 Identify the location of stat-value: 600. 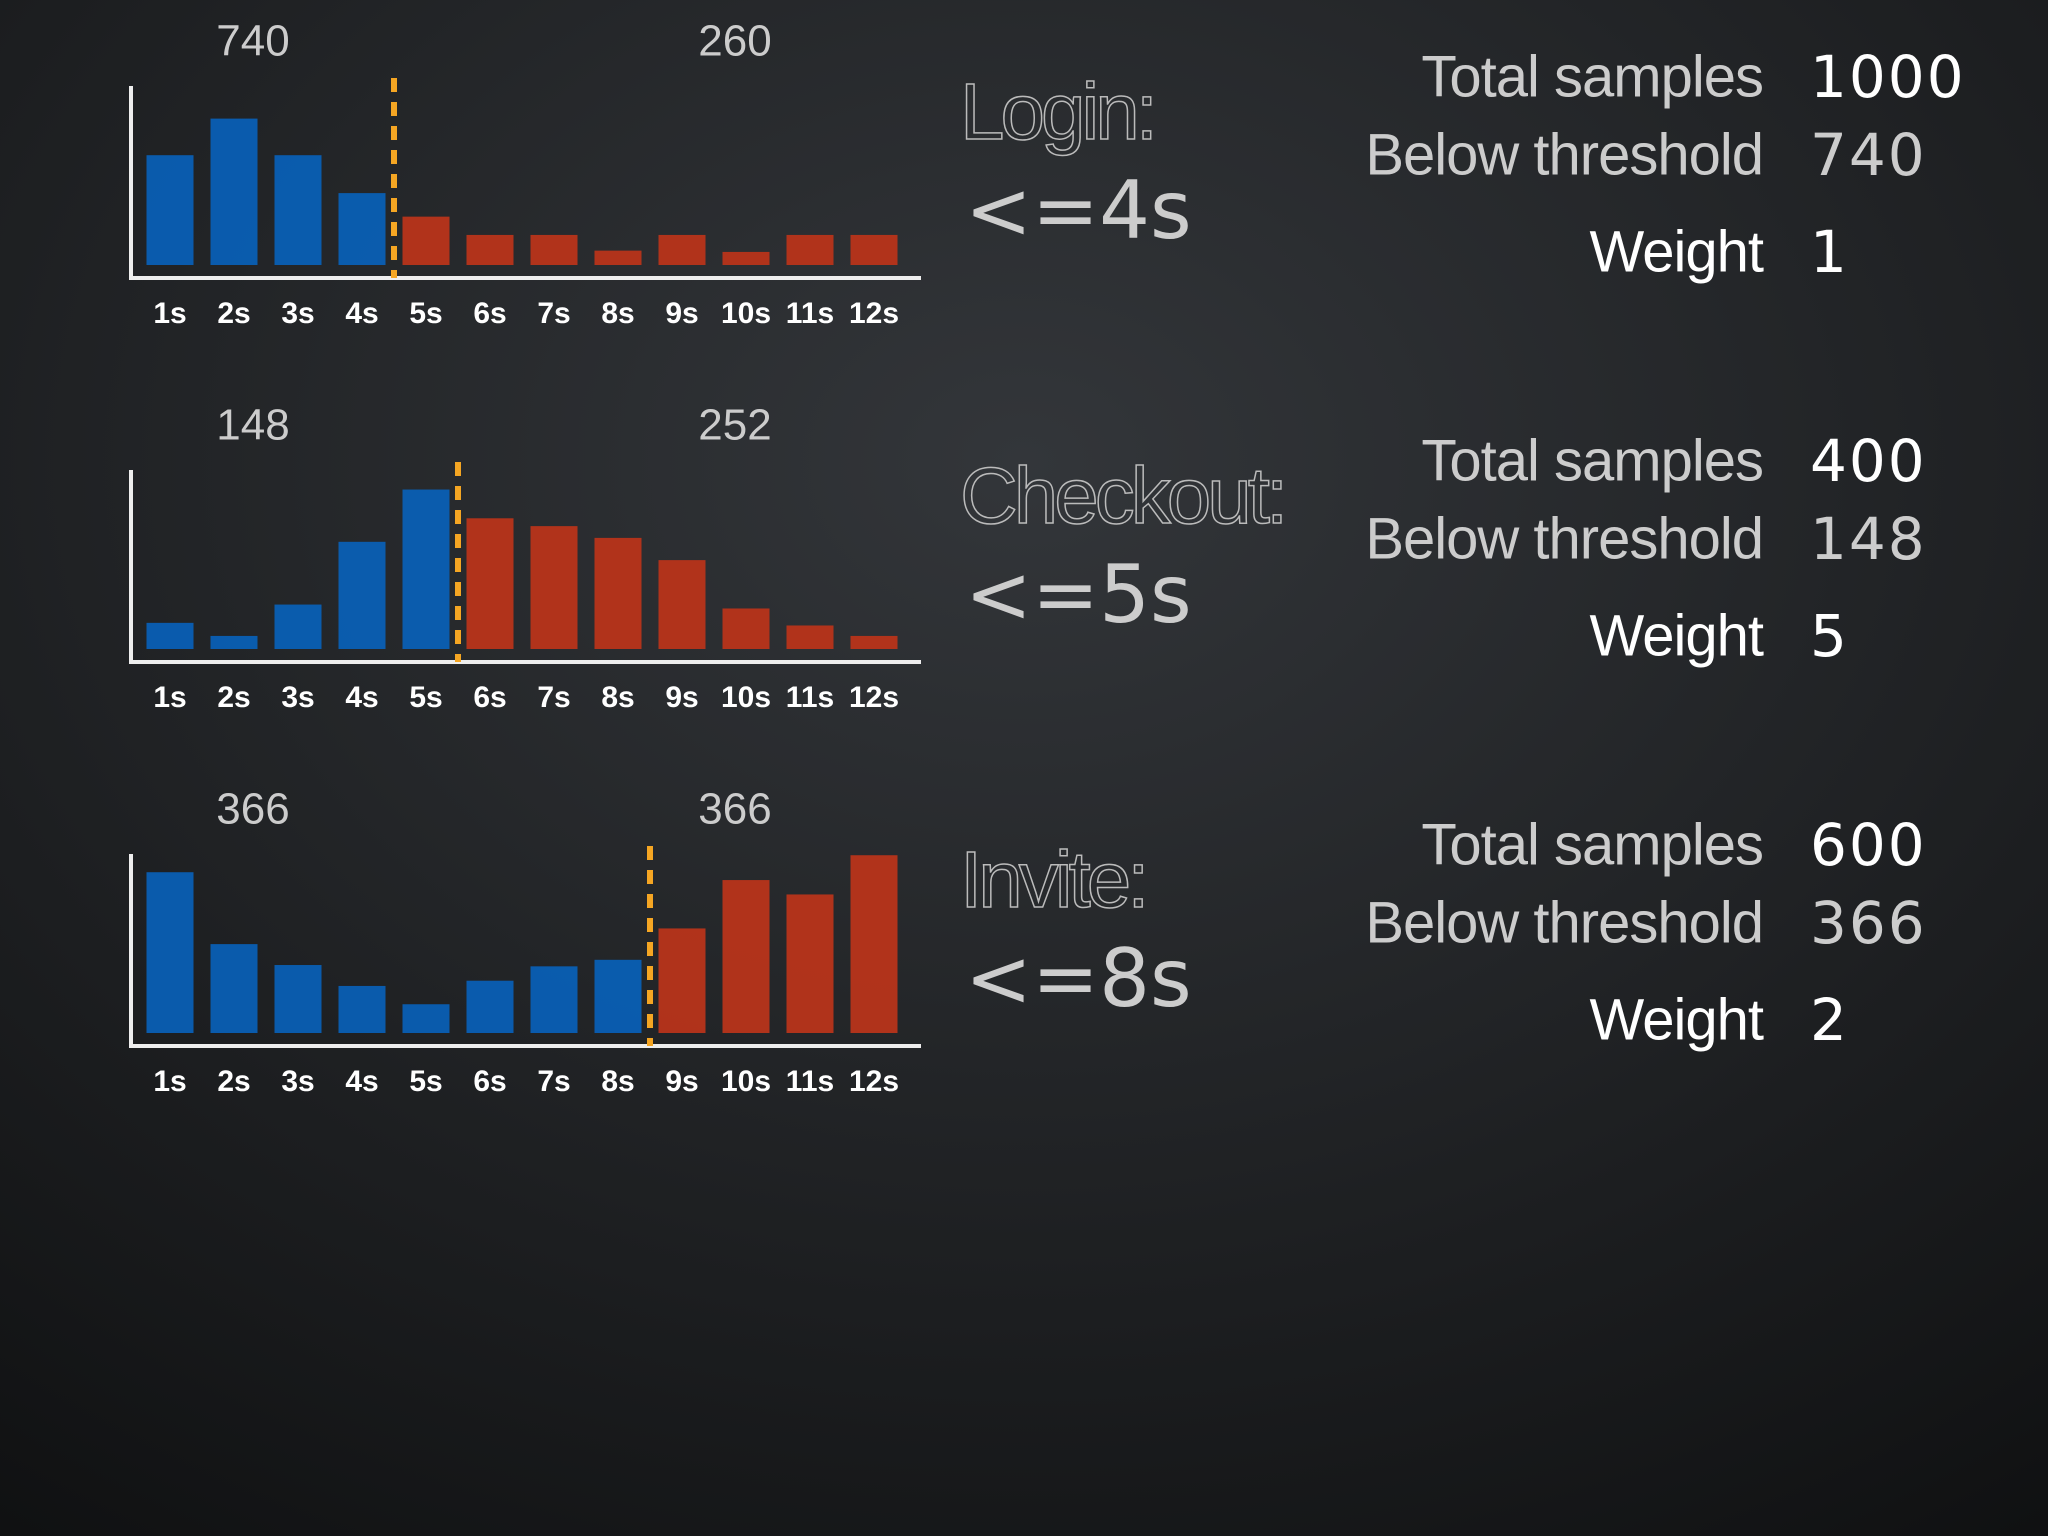
(1868, 845).